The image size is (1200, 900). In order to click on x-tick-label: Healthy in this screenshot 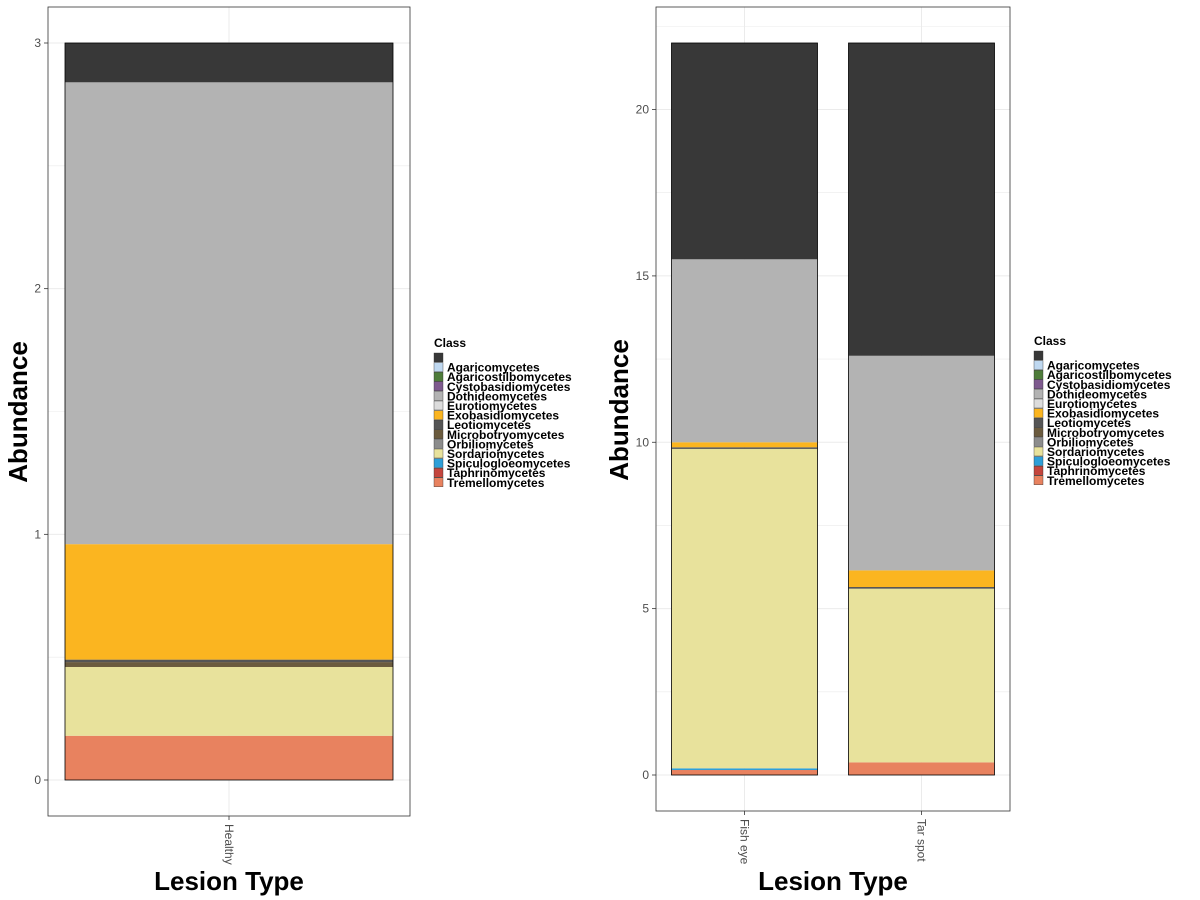, I will do `click(229, 844)`.